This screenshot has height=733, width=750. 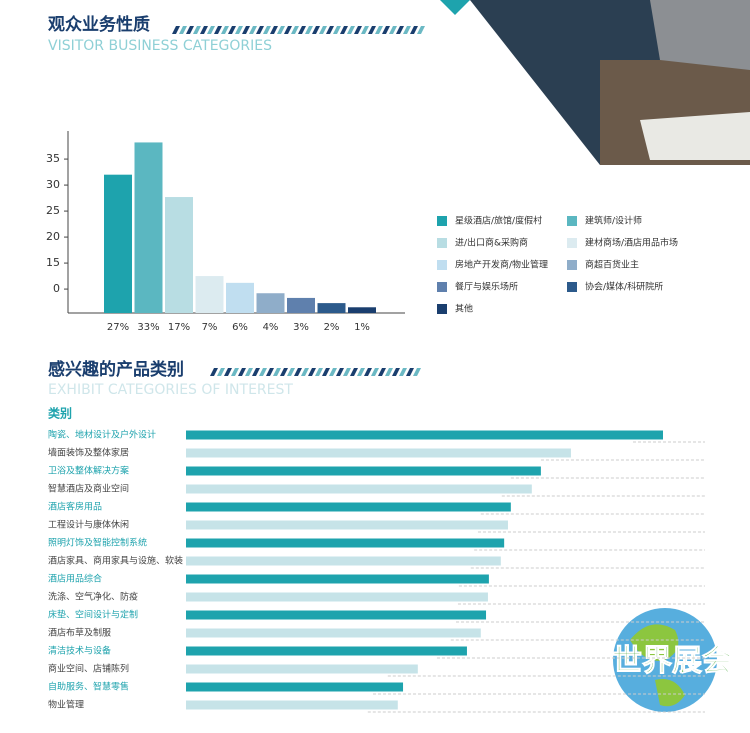 I want to click on category-label: 自助服务、智慧零售, so click(x=88, y=687).